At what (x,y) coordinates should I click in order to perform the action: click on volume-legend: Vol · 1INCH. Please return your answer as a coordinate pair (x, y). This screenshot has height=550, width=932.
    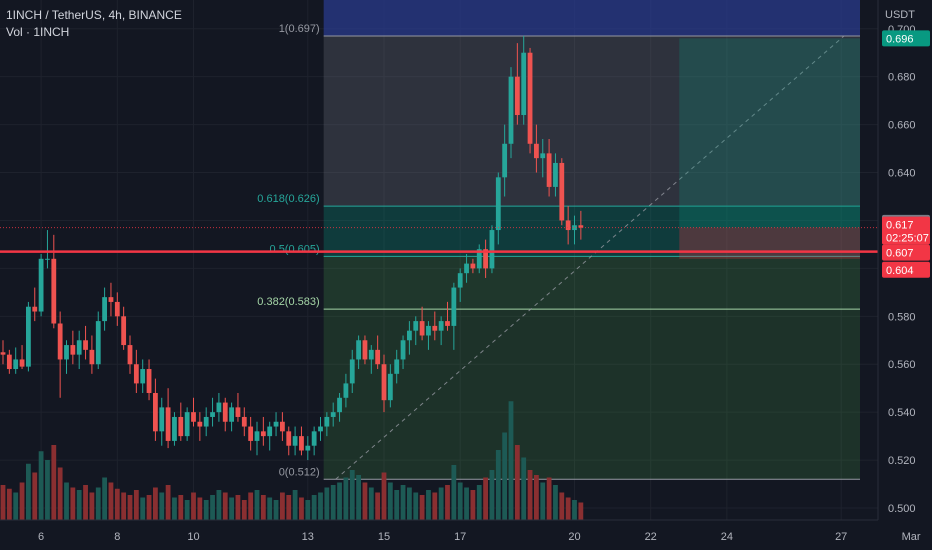
    Looking at the image, I should click on (38, 32).